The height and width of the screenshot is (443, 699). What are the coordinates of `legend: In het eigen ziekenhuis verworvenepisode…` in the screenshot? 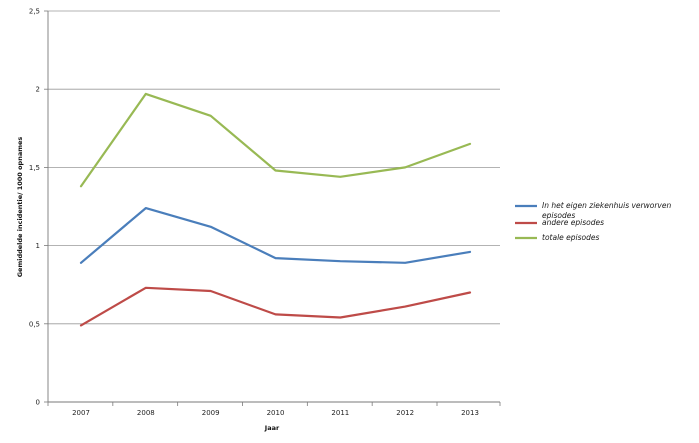 It's located at (593, 221).